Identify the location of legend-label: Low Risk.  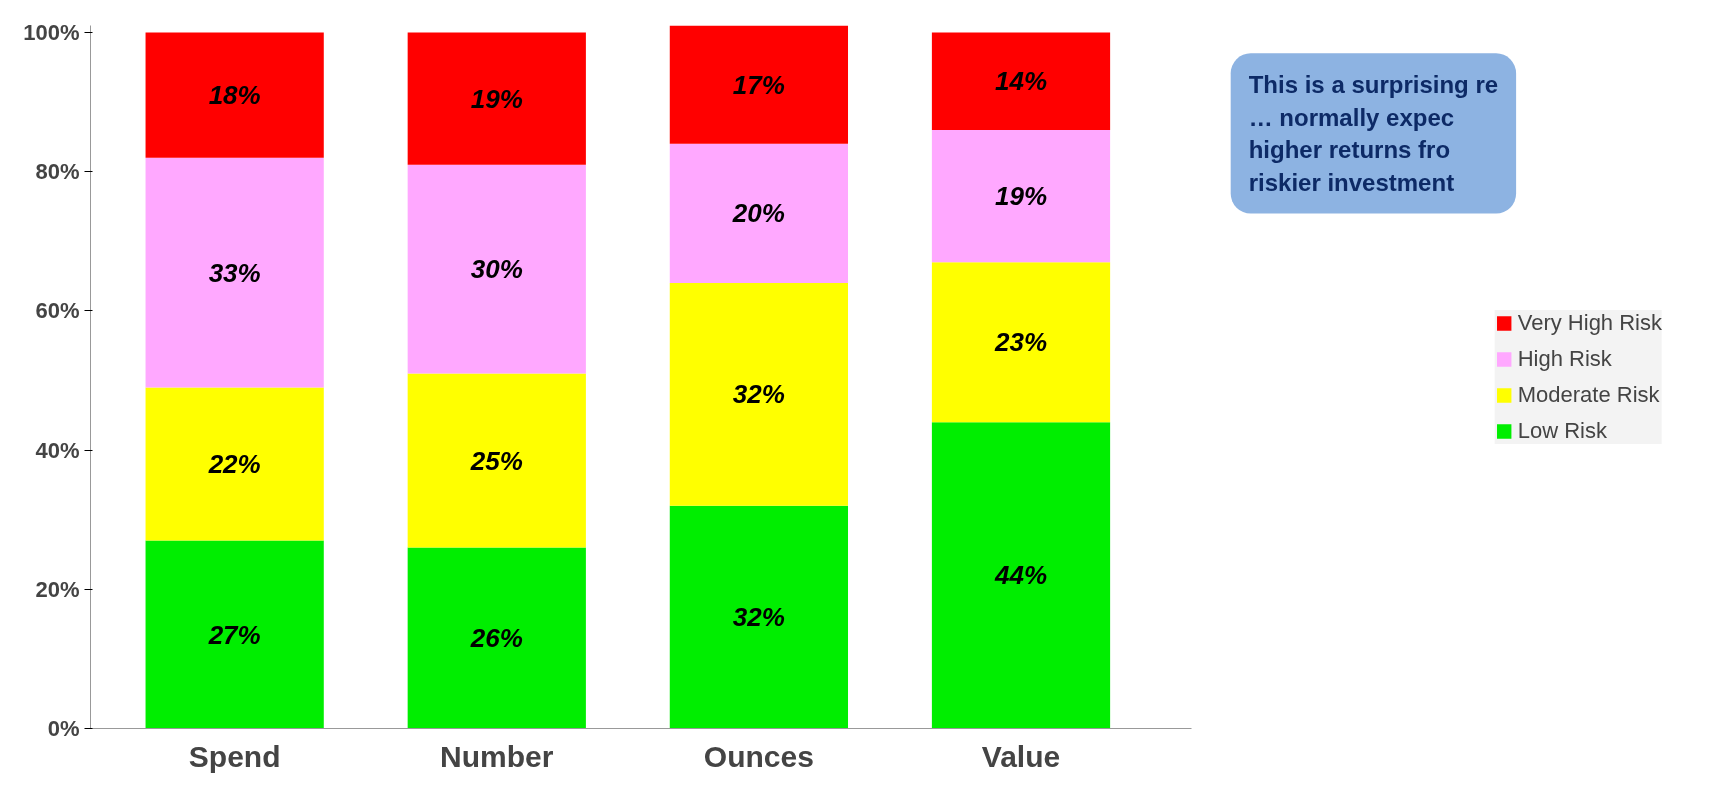
(1562, 430).